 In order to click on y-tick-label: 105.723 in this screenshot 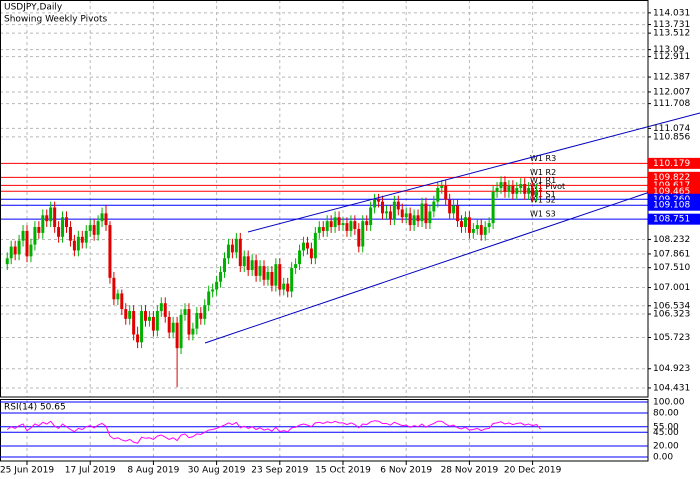, I will do `click(671, 338)`.